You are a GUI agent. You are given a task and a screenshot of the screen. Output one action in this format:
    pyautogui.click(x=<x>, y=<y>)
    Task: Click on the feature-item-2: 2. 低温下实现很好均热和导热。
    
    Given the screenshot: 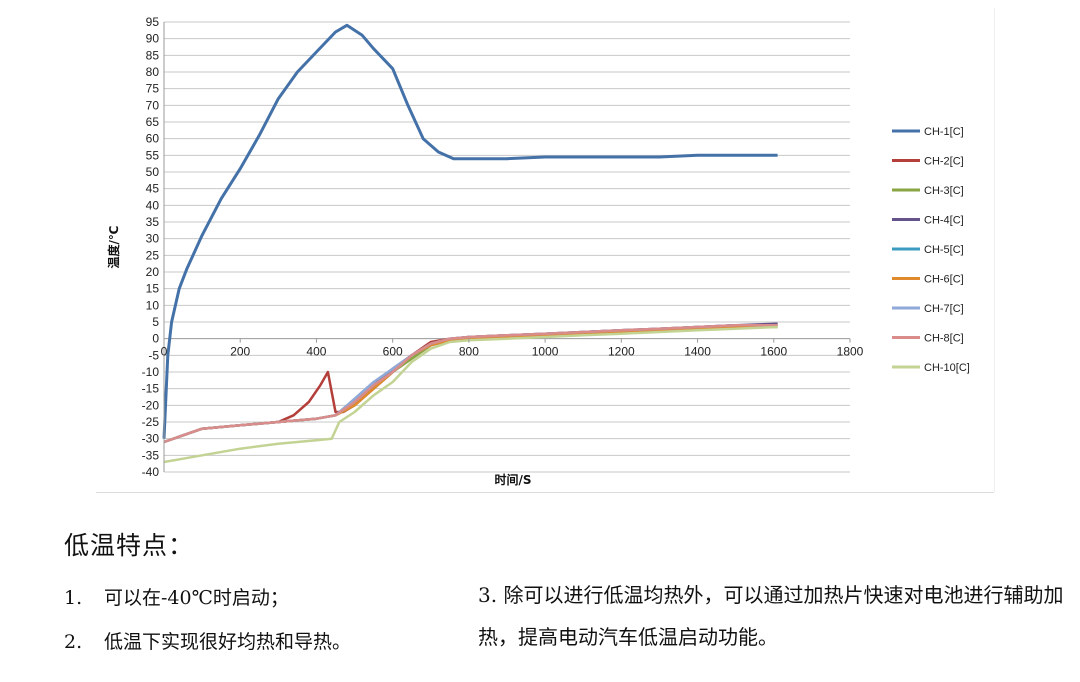 What is the action you would take?
    pyautogui.click(x=207, y=640)
    